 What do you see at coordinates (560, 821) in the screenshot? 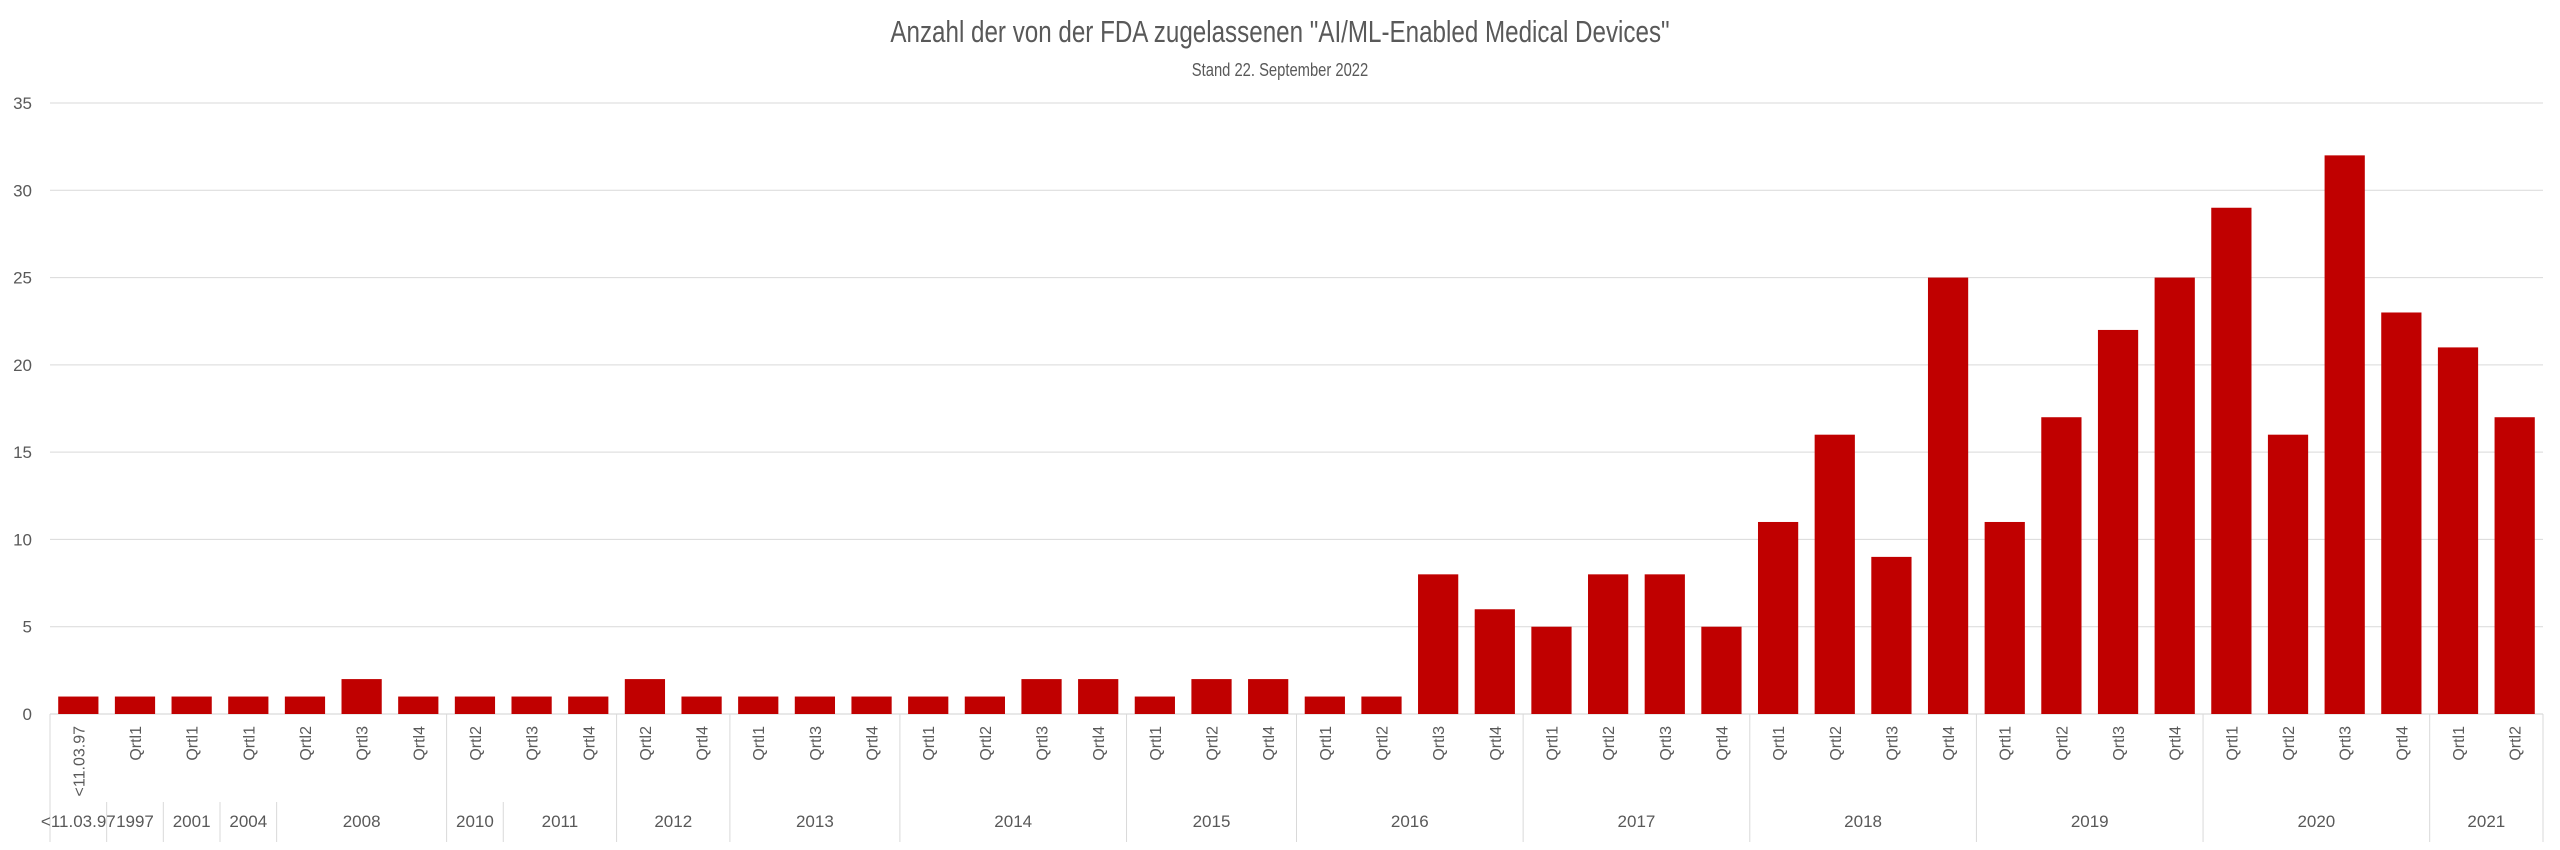
I see `group-label: 2011` at bounding box center [560, 821].